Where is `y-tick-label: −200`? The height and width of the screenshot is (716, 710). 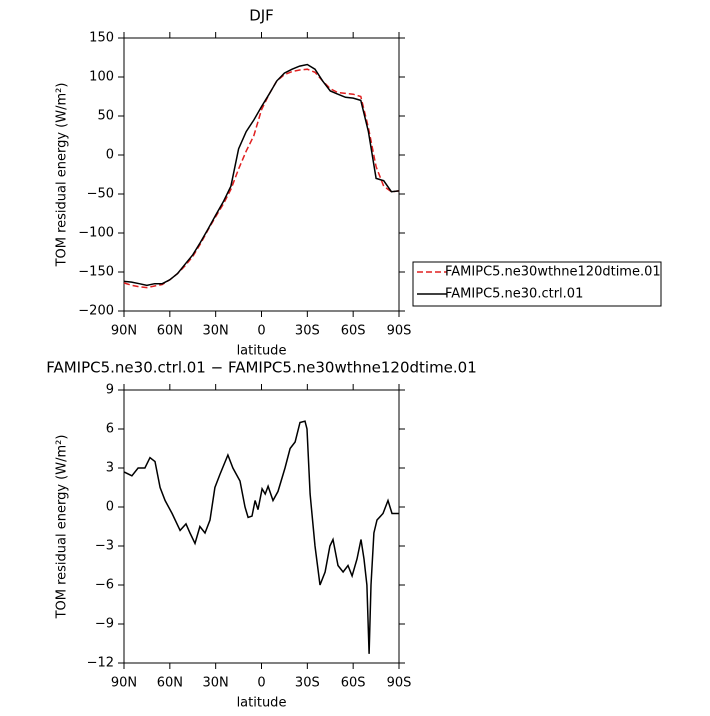
y-tick-label: −200 is located at coordinates (96, 311).